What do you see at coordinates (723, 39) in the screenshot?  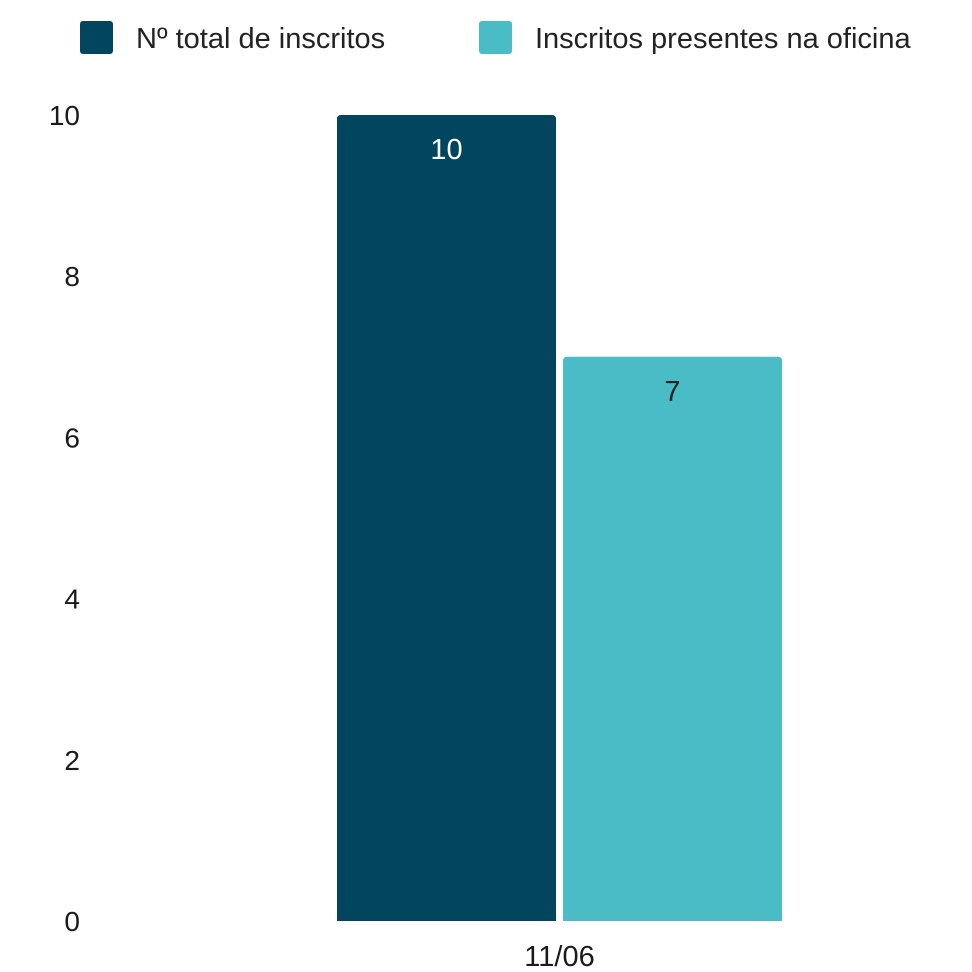 I see `legend-label-present: Inscritos presentes na oficina` at bounding box center [723, 39].